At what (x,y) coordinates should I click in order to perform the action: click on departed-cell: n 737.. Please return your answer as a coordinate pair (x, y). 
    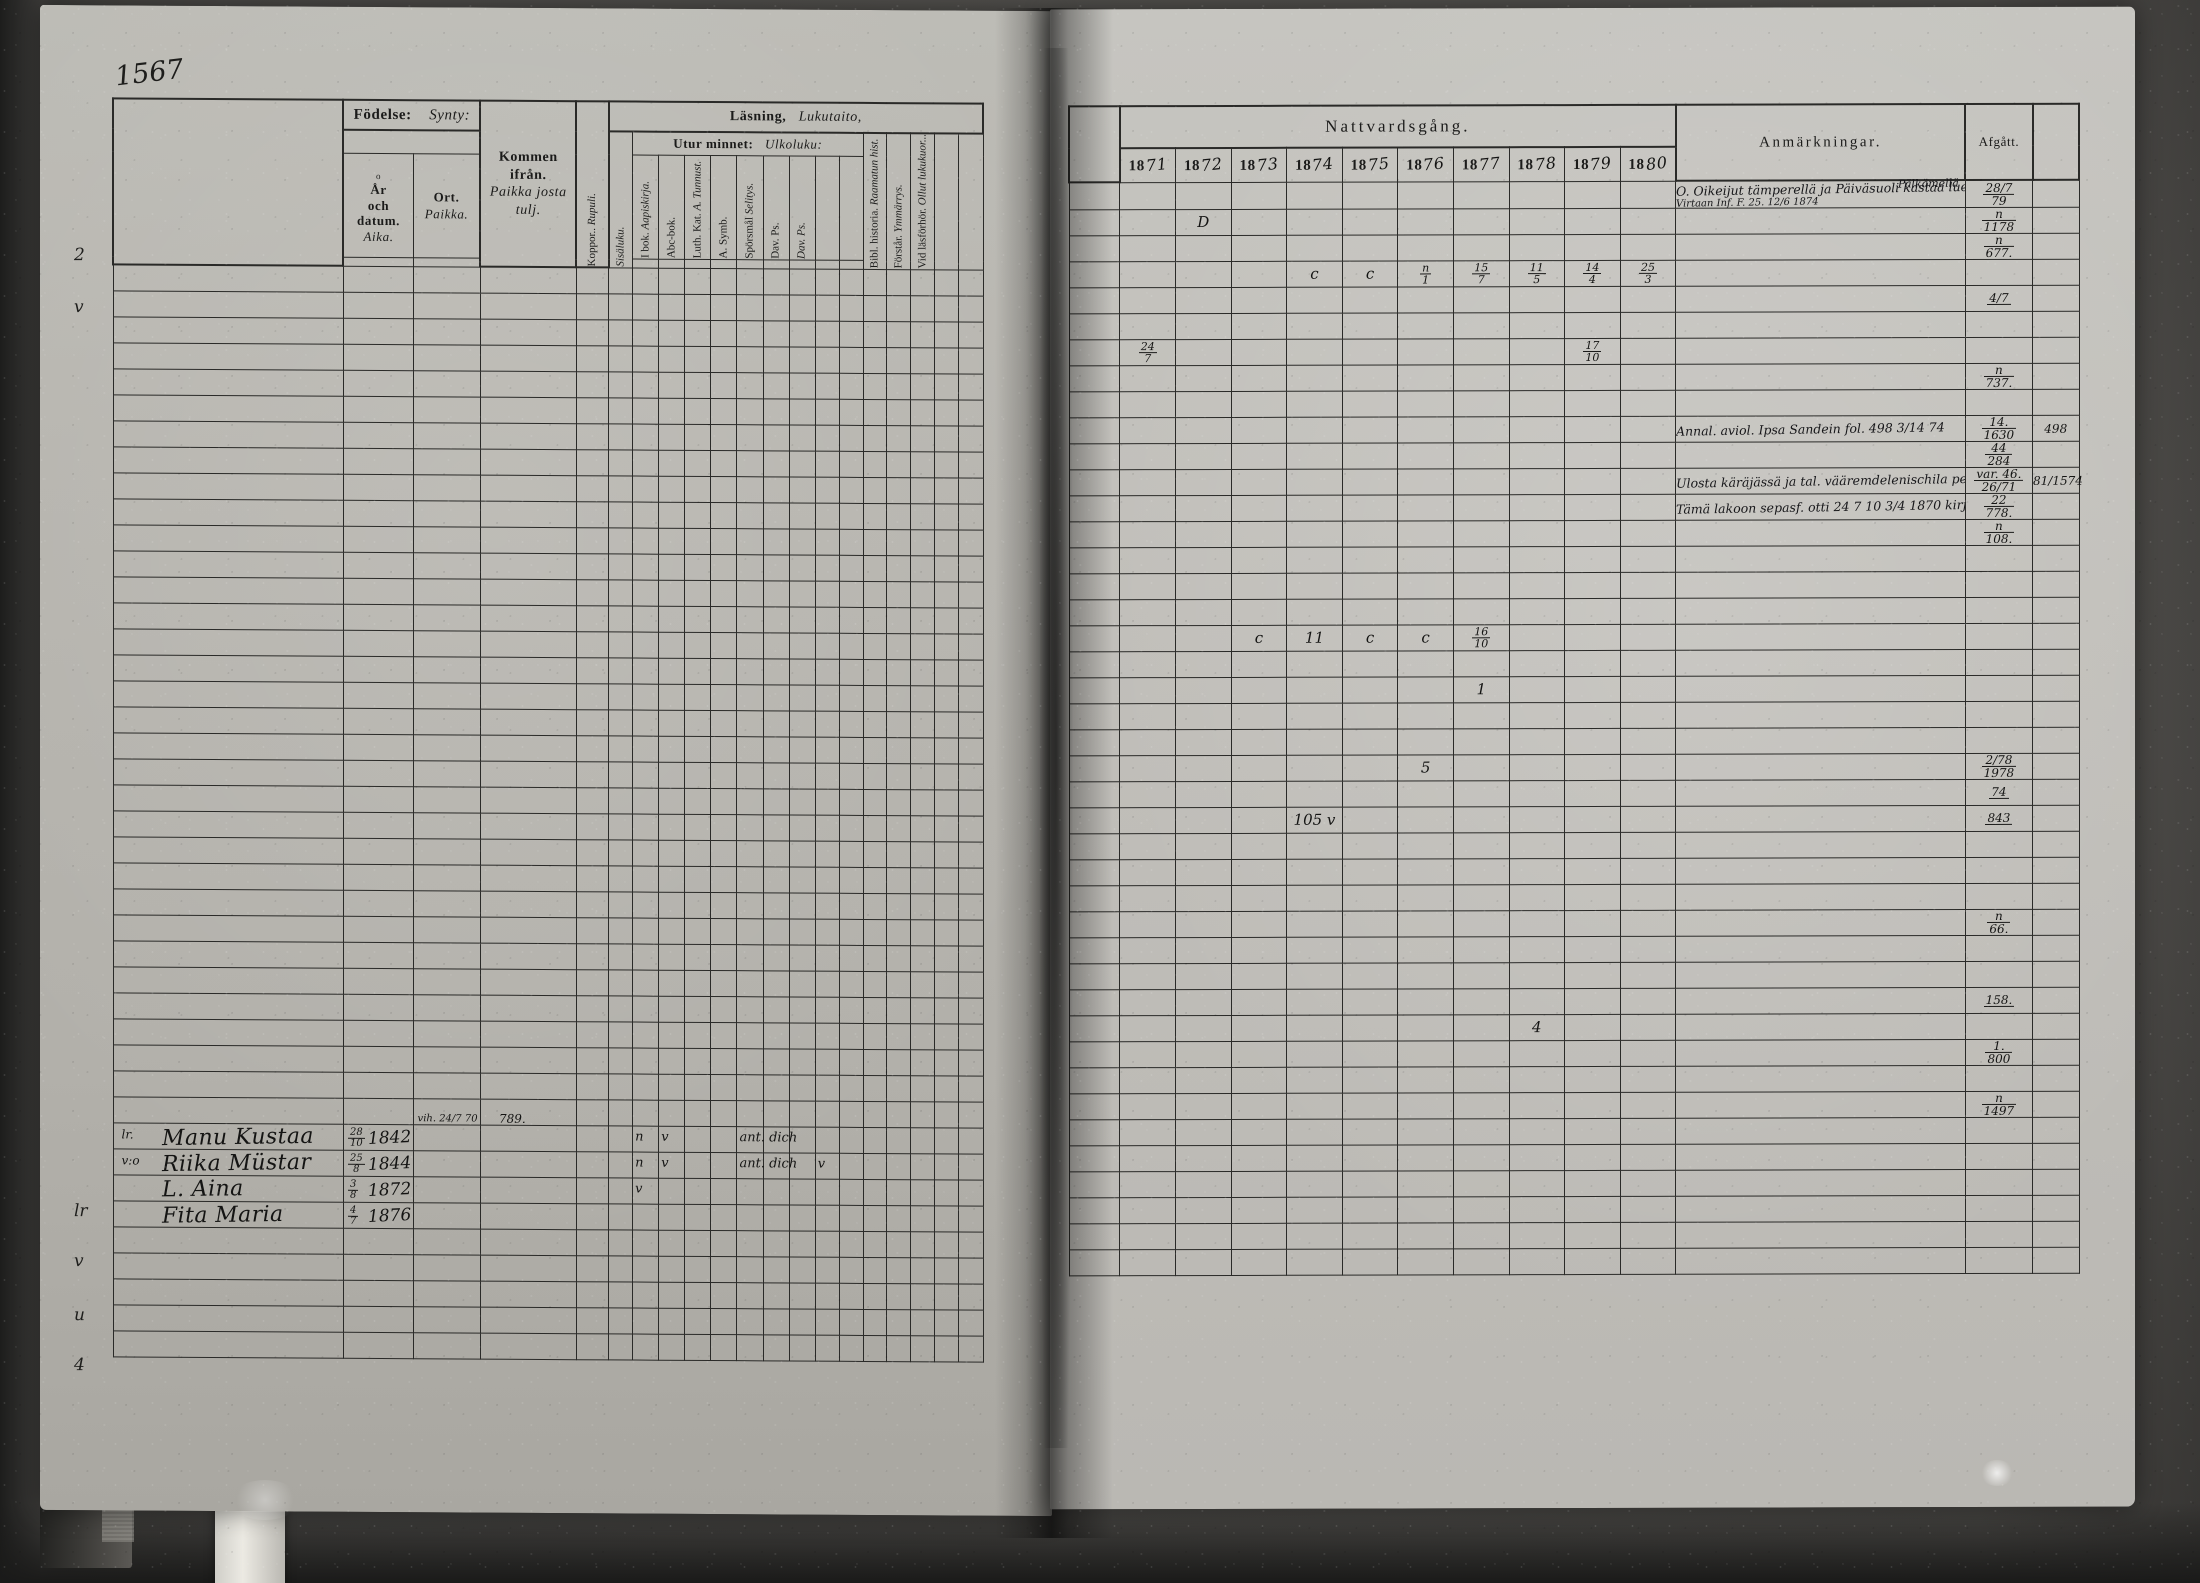
    Looking at the image, I should click on (1999, 376).